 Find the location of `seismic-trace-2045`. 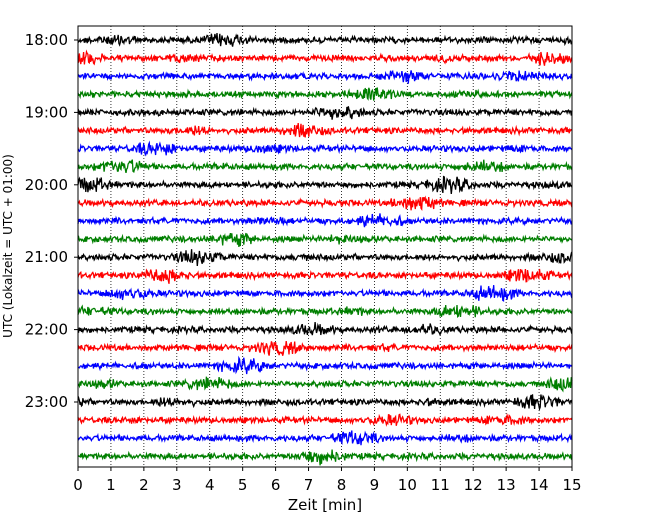

seismic-trace-2045 is located at coordinates (325, 239).